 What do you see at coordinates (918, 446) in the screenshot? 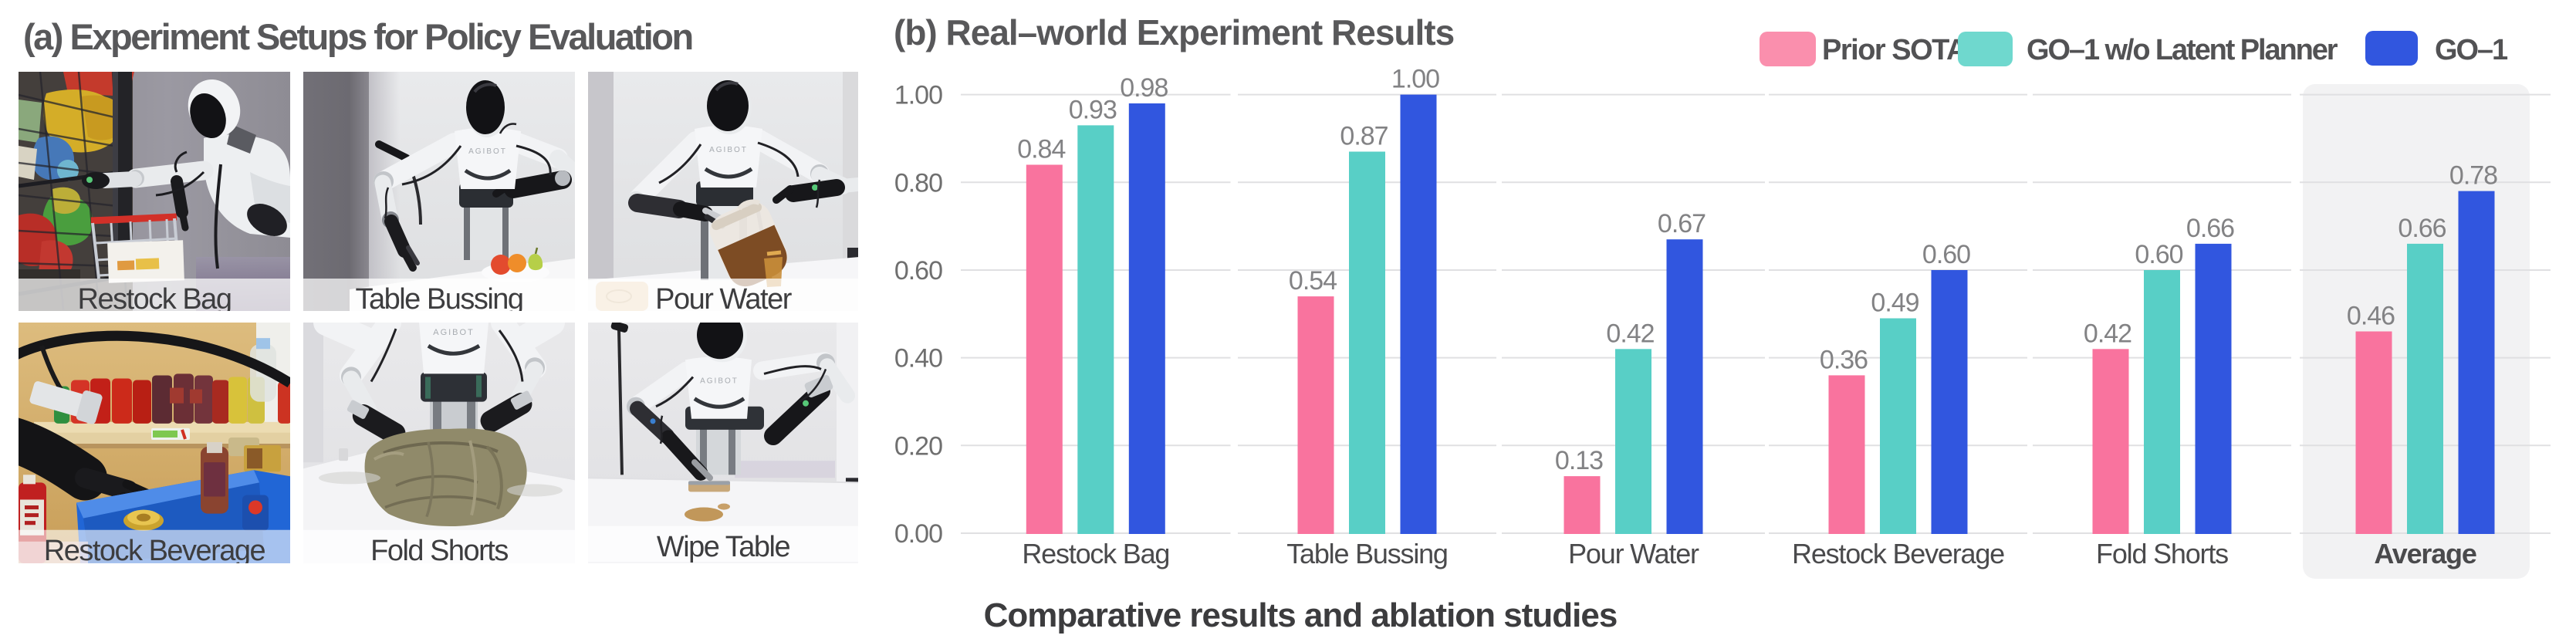
I see `svg-text: 0.20` at bounding box center [918, 446].